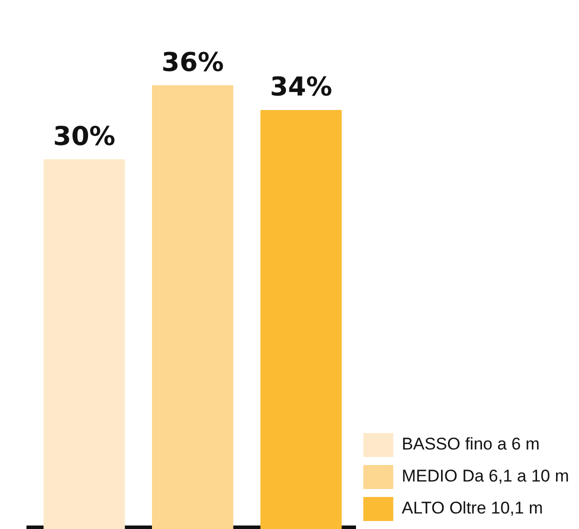  What do you see at coordinates (472, 508) in the screenshot?
I see `legend-label: ALTO Oltre 10,1 m` at bounding box center [472, 508].